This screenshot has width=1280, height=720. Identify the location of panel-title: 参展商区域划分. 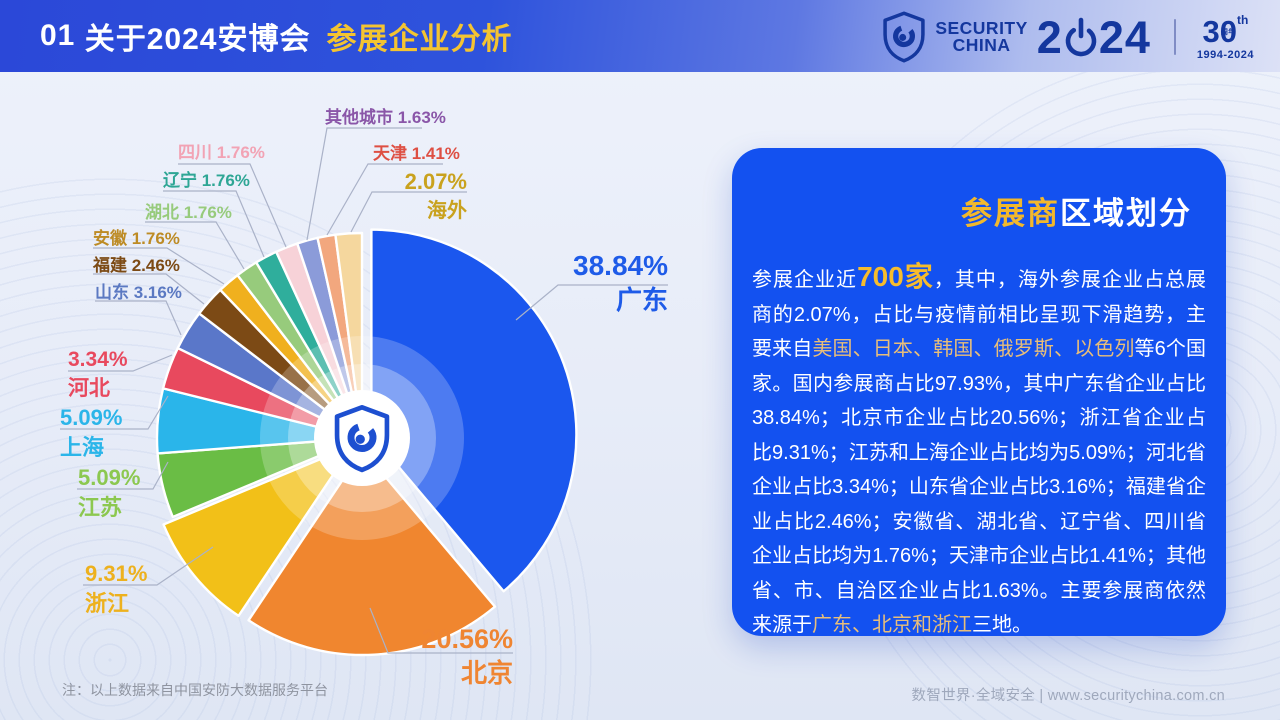
(972, 210).